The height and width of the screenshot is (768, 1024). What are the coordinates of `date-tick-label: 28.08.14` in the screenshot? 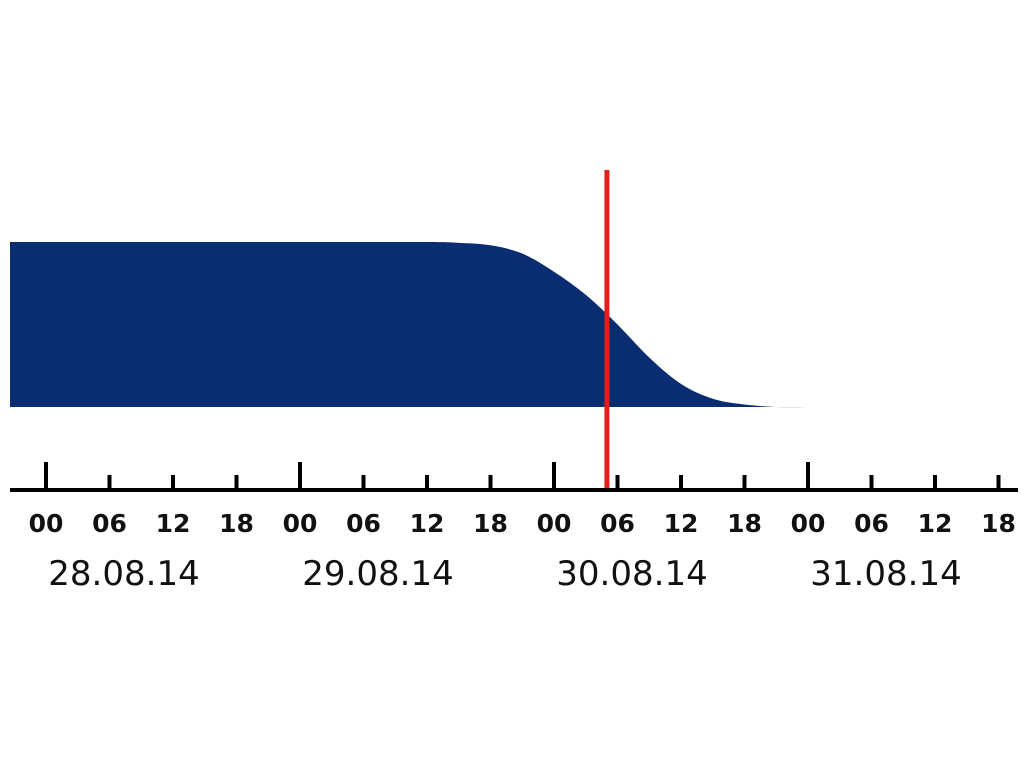 It's located at (123, 574).